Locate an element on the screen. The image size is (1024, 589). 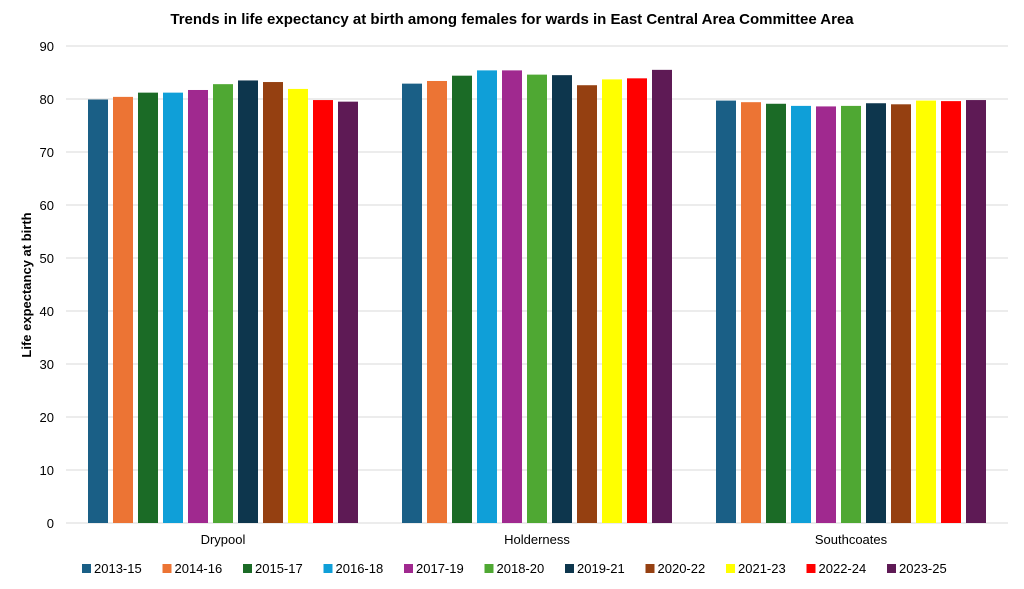
legend-label: 2018-20 is located at coordinates (521, 568).